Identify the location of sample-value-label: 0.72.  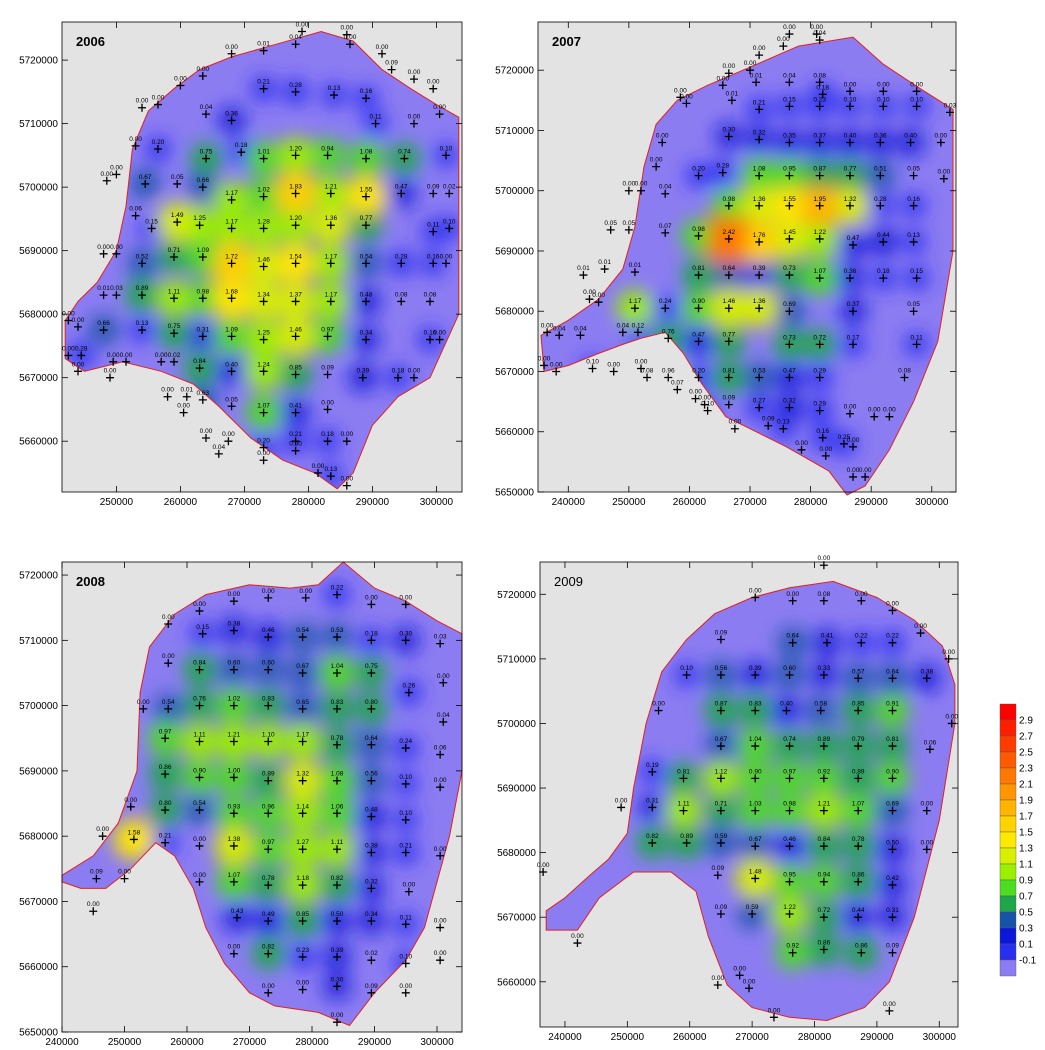
(819, 337).